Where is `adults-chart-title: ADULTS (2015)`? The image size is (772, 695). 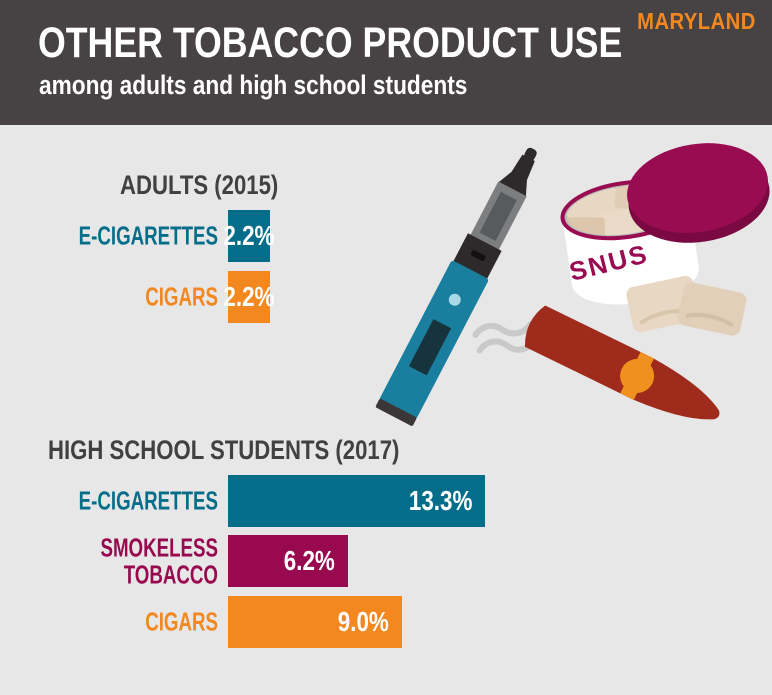
adults-chart-title: ADULTS (2015) is located at coordinates (199, 185).